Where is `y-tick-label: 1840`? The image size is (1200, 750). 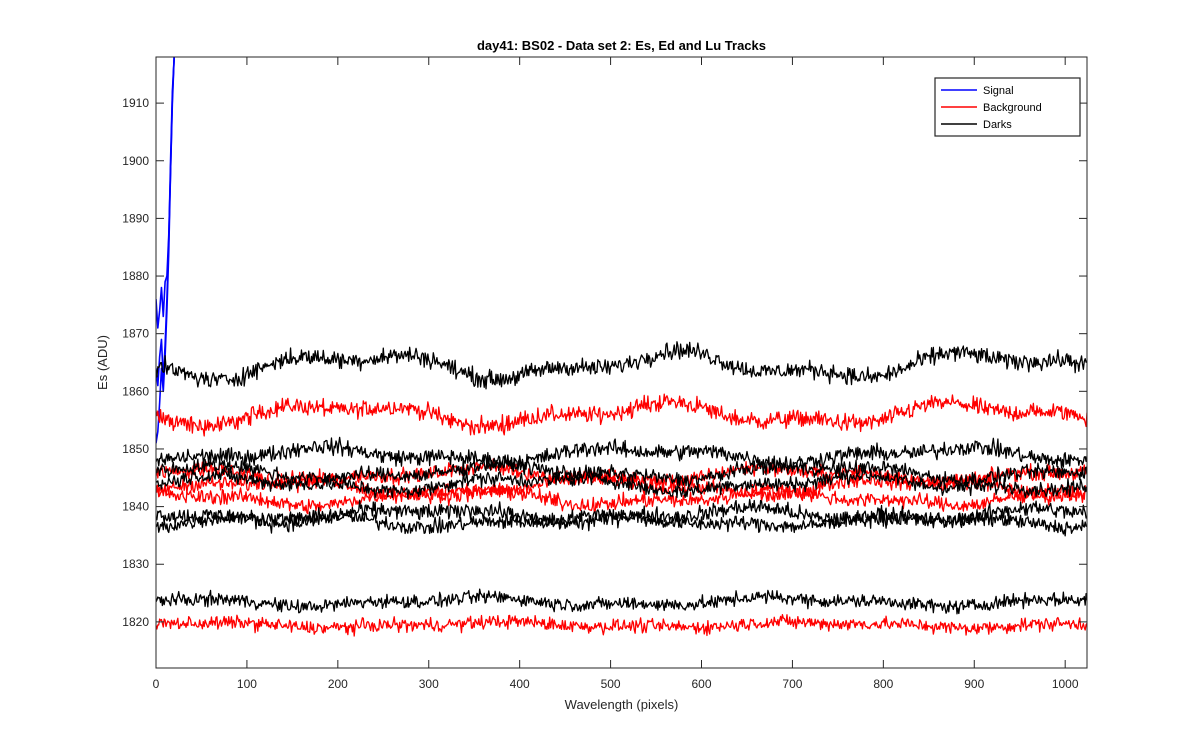
y-tick-label: 1840 is located at coordinates (135, 507).